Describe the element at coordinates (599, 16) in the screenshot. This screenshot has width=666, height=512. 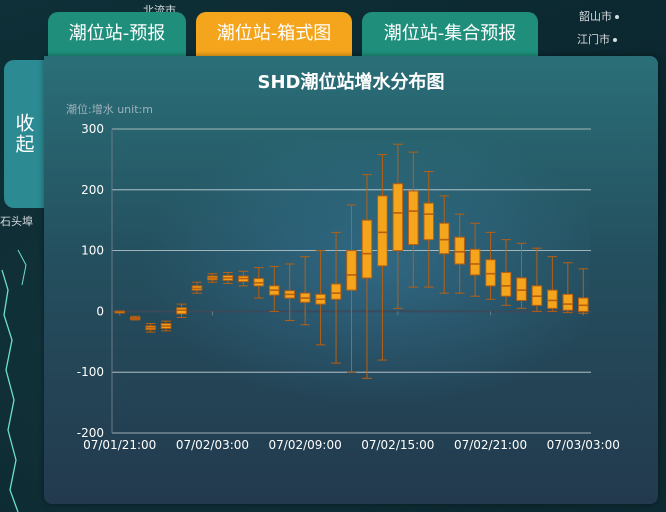
I see `map-label-city-1: 韶山市` at that location.